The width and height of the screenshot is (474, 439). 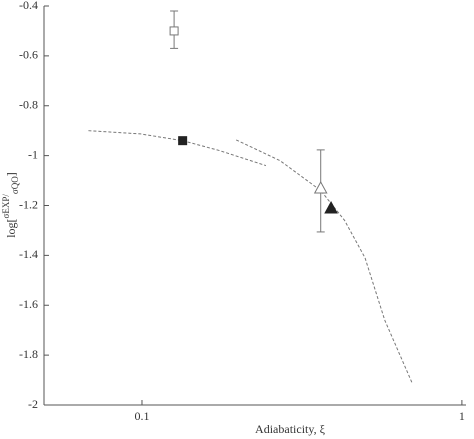 I want to click on y-label-suffix: ], so click(x=11, y=174).